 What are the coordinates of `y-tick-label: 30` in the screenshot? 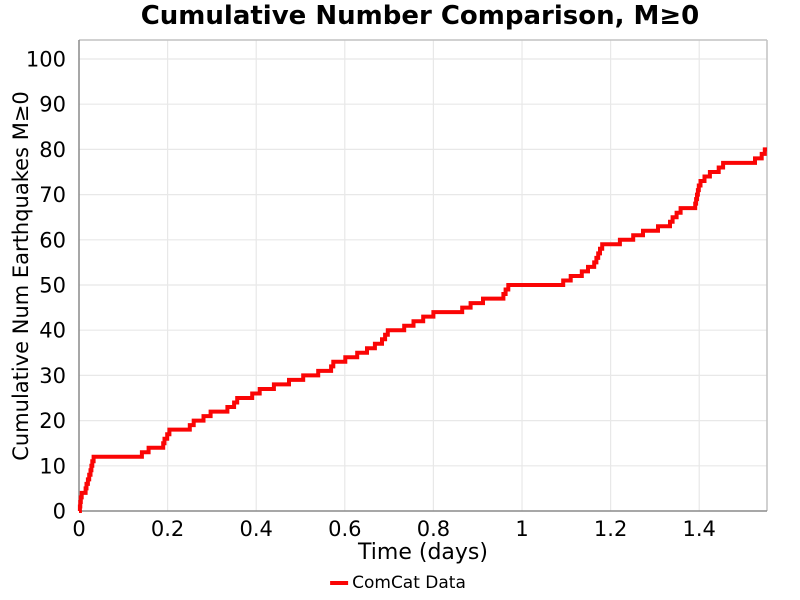 It's located at (52, 376).